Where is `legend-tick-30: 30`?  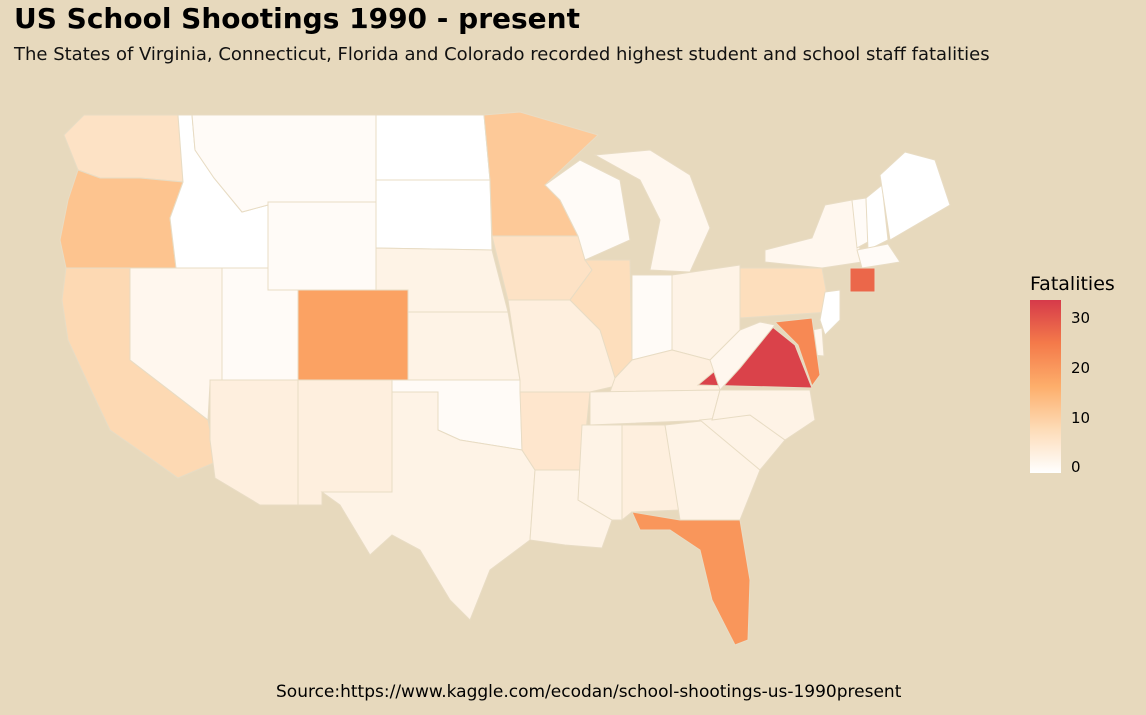
legend-tick-30: 30 is located at coordinates (1081, 318).